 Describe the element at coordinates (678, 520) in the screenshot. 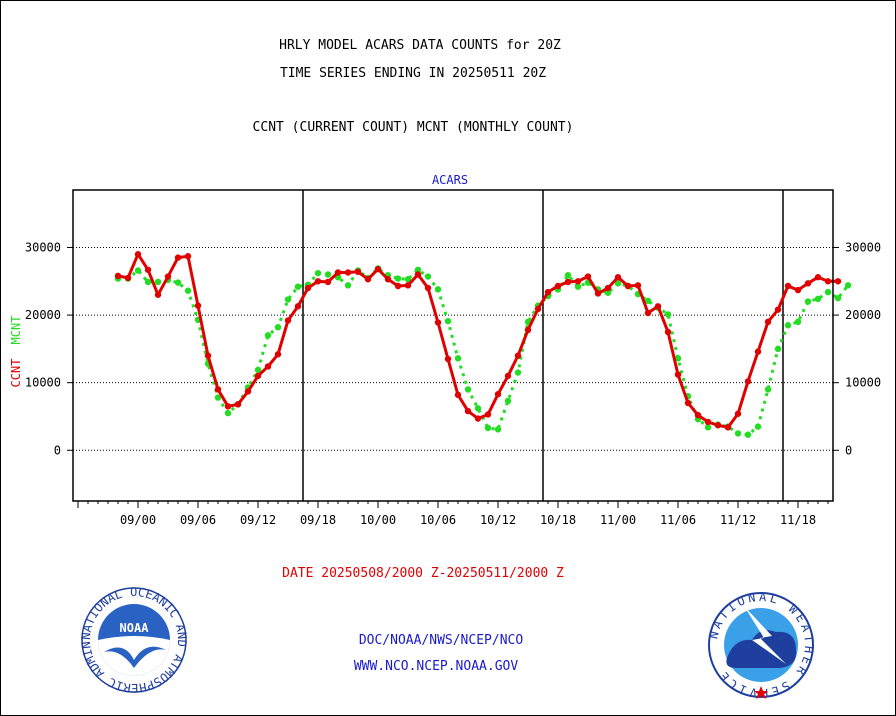

I see `x-tick-label: 11/06` at that location.